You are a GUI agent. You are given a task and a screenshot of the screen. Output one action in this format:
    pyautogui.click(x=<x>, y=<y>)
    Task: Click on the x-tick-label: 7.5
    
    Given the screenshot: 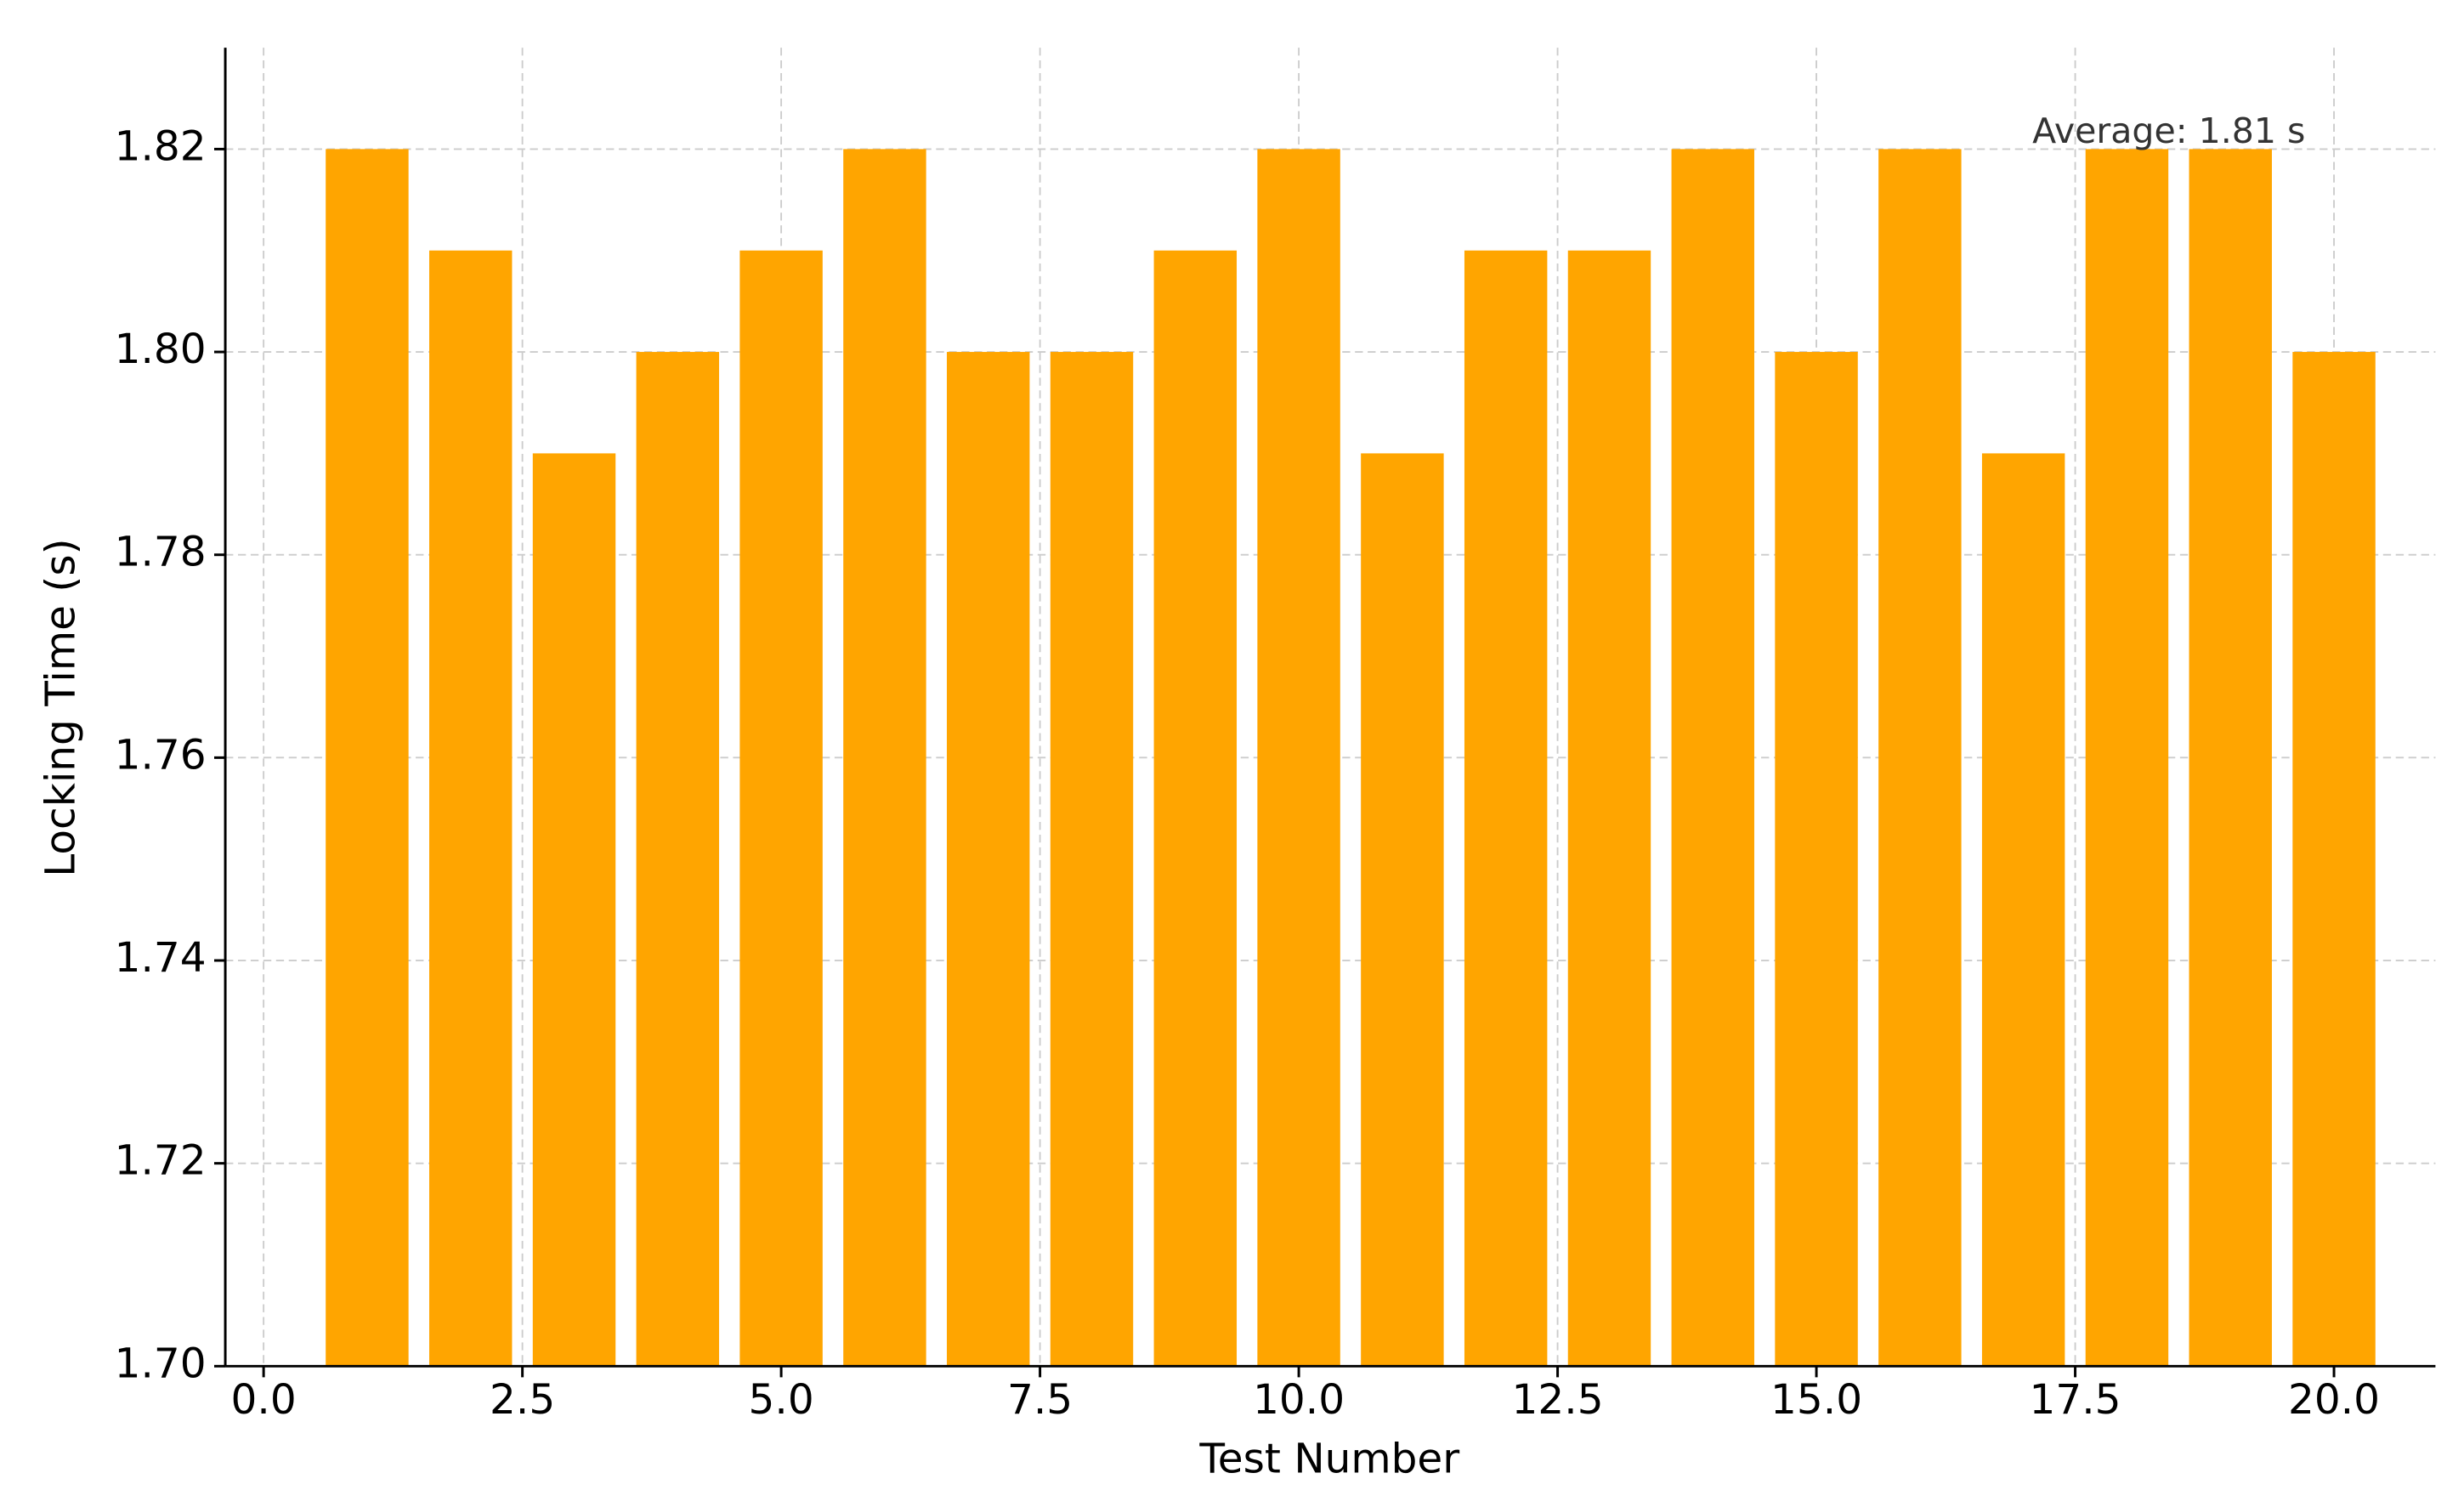 What is the action you would take?
    pyautogui.click(x=1040, y=1400)
    